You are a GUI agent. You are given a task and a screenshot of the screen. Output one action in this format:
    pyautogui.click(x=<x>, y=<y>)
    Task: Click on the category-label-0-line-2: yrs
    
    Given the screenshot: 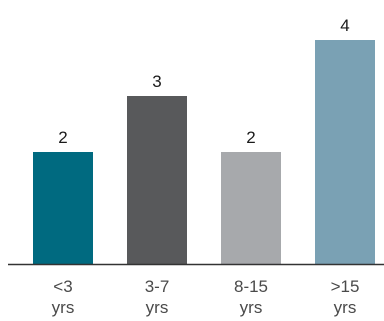 What is the action you would take?
    pyautogui.click(x=63, y=307)
    